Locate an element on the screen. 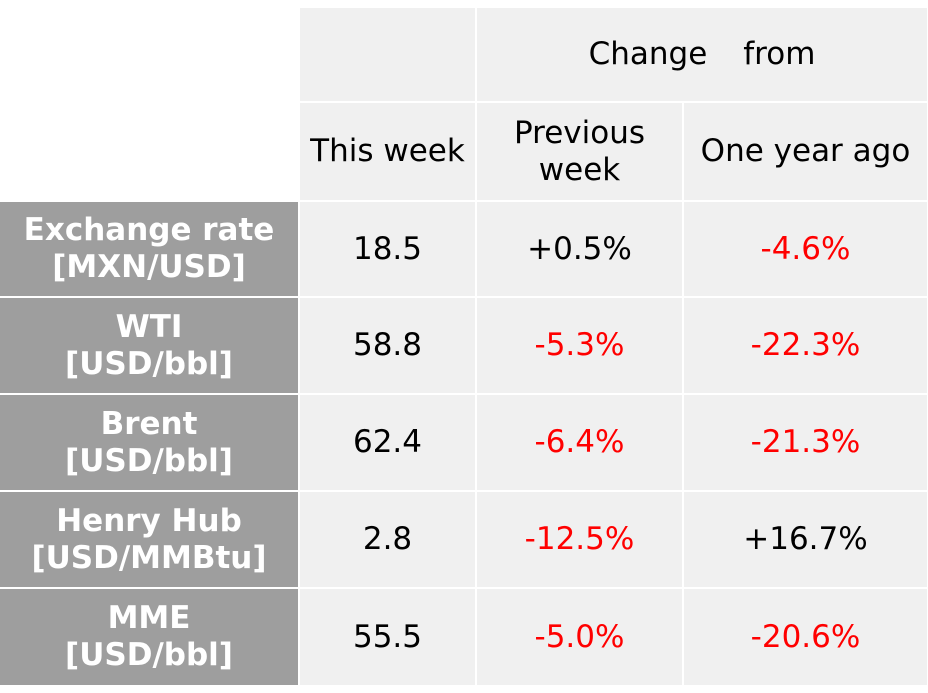 This screenshot has width=928, height=693. this-week-value: 58.8 is located at coordinates (387, 345).